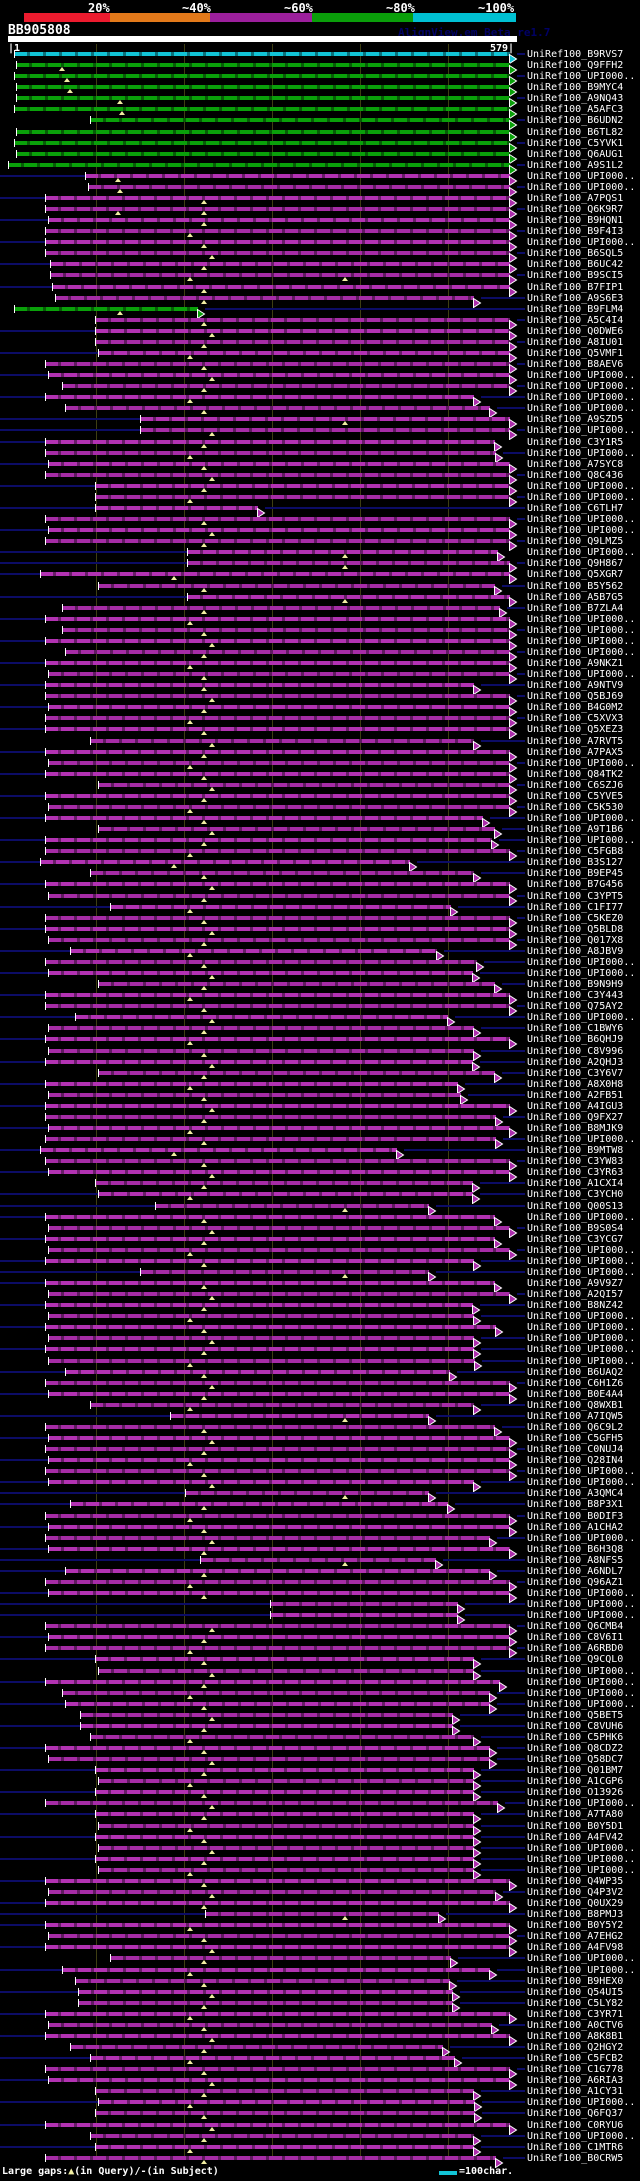 The width and height of the screenshot is (640, 2181). I want to click on hit-label: UniRef100_A9T1B6, so click(575, 829).